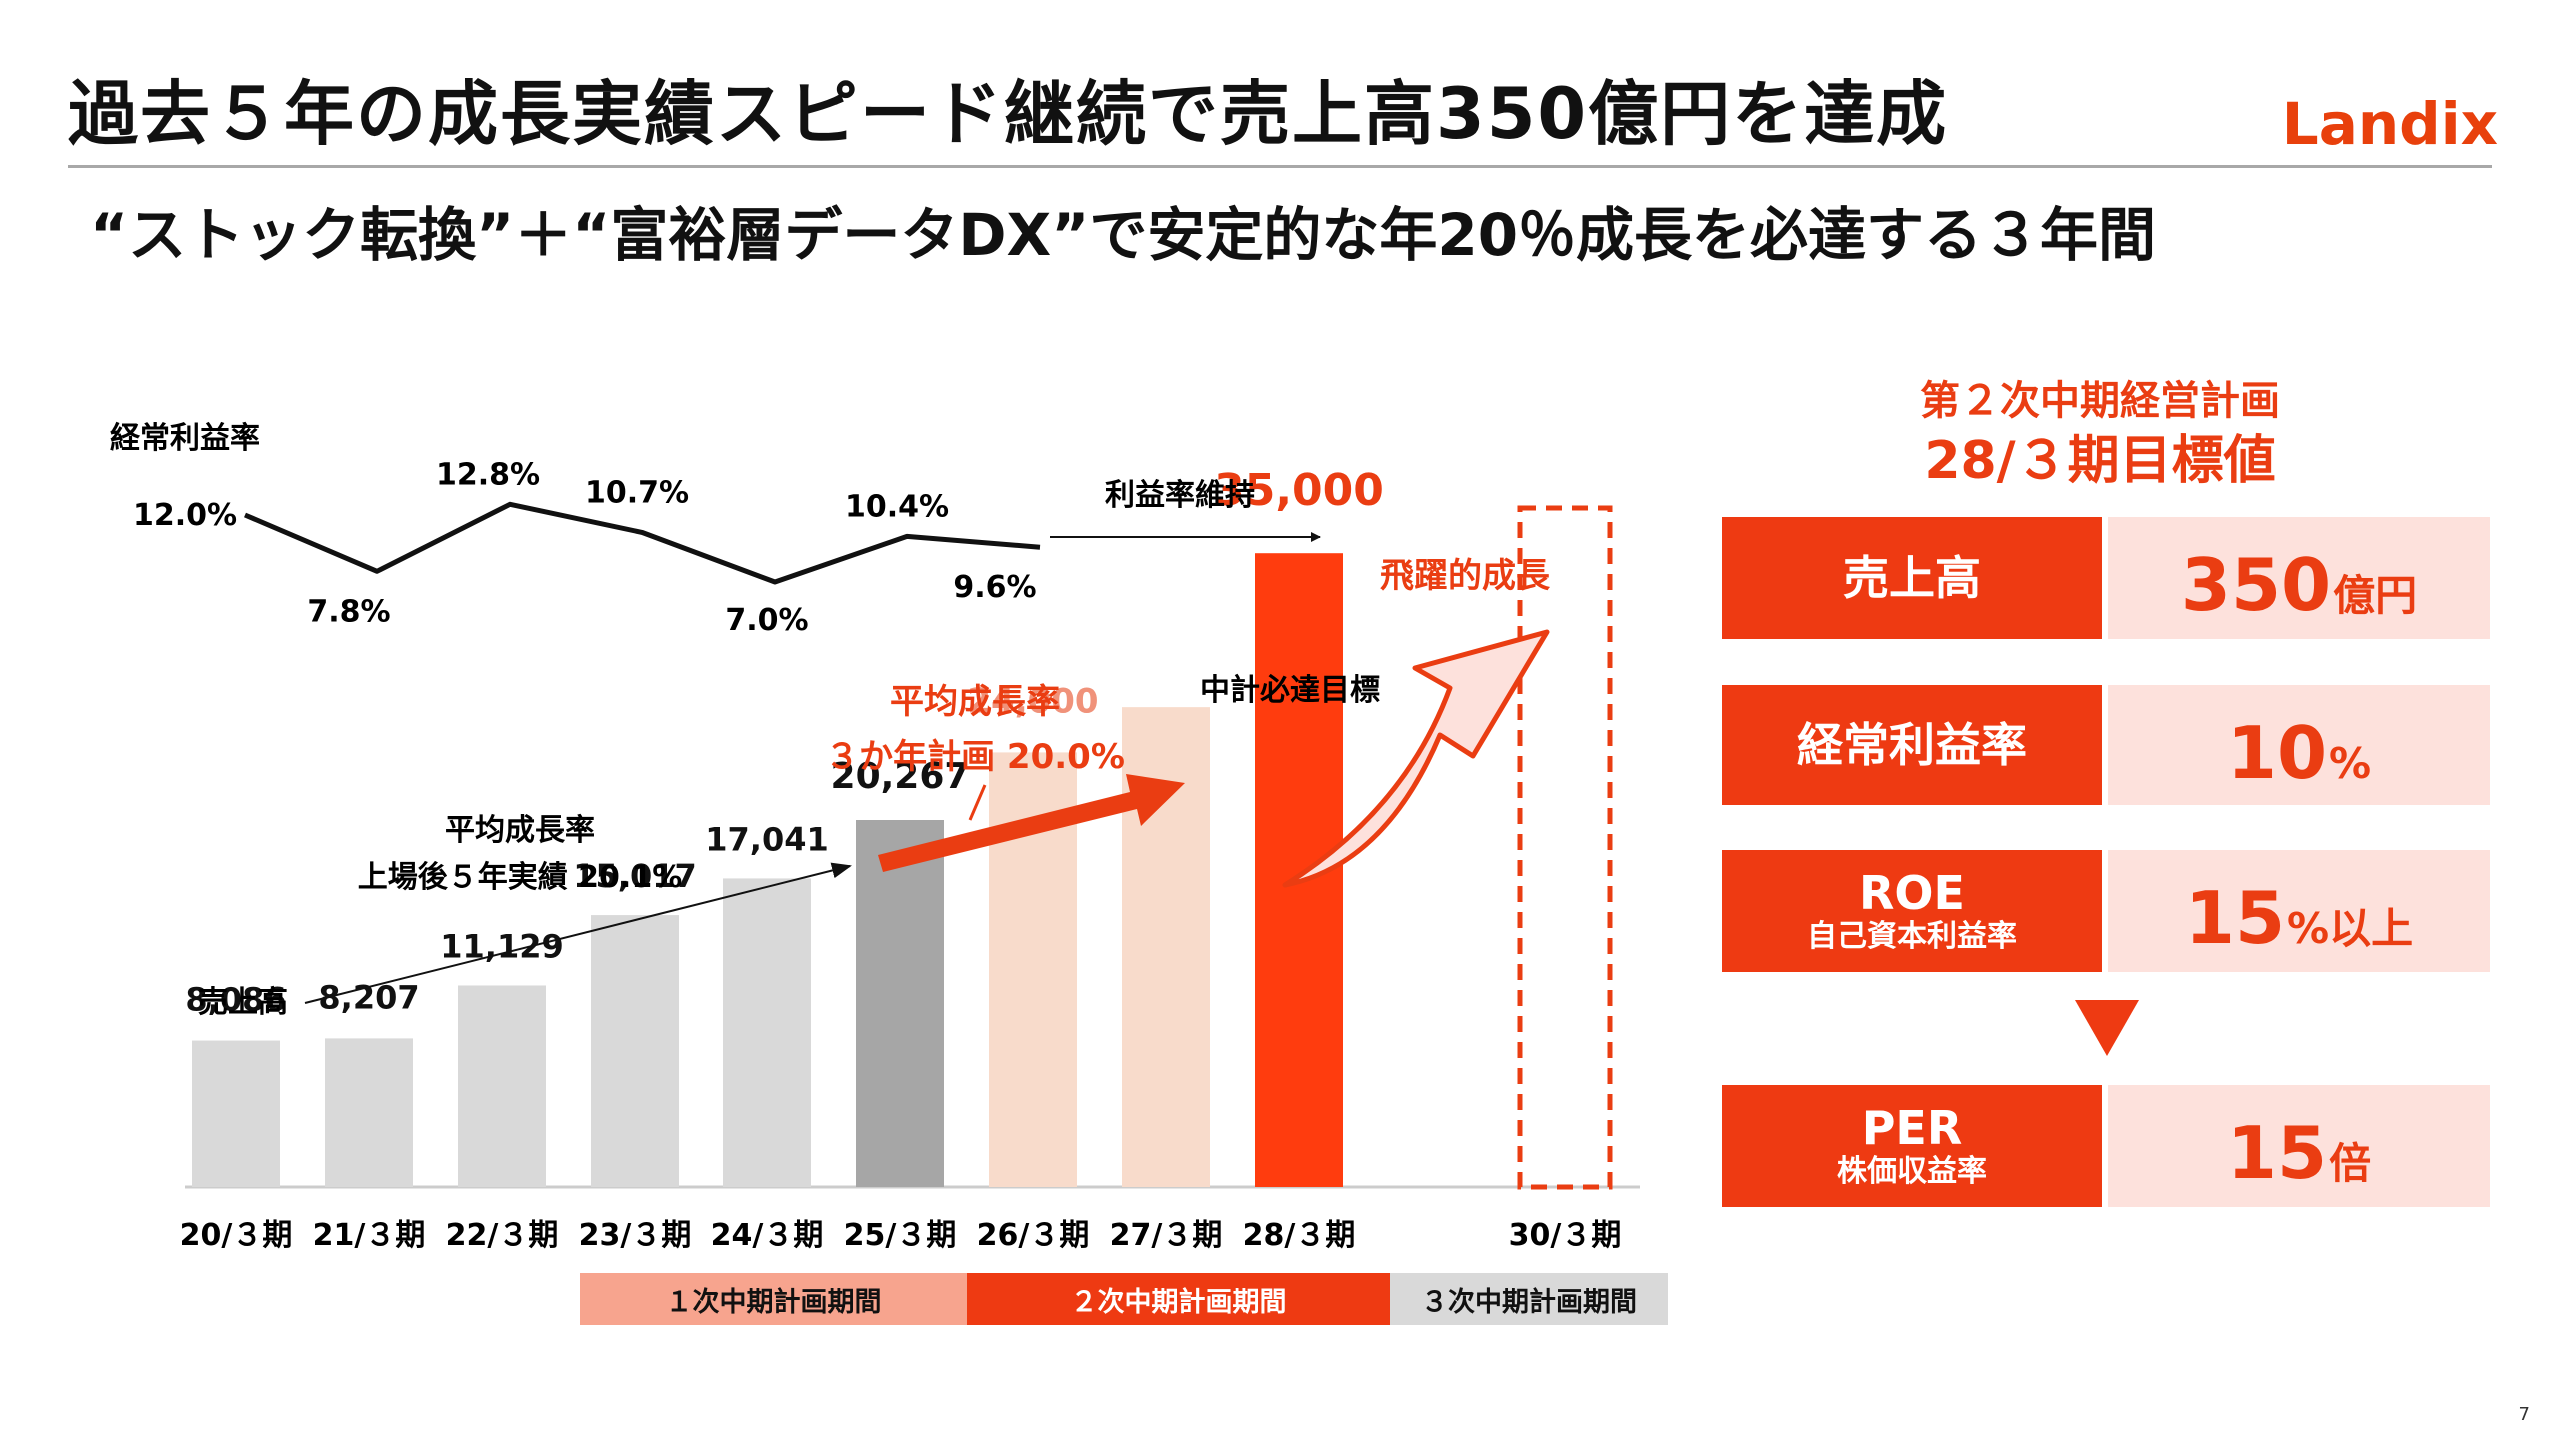  Describe the element at coordinates (1290, 690) in the screenshot. I see `target-caption: 中計必達目標` at that location.